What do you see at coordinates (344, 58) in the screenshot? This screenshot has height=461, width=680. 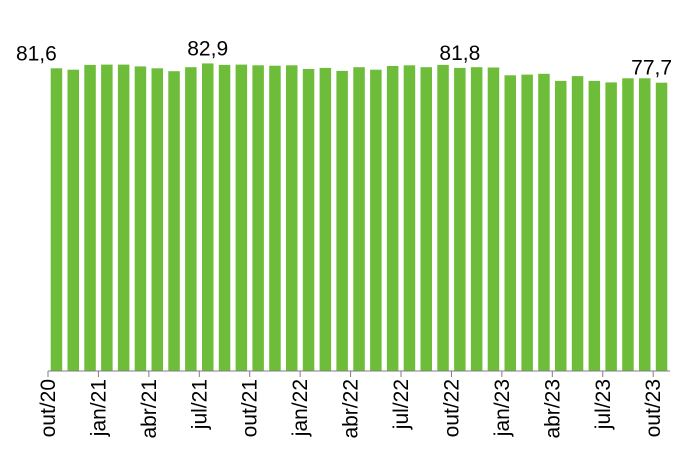 I see `data-labels-group: 81,6 82,9 81,8 77,7` at bounding box center [344, 58].